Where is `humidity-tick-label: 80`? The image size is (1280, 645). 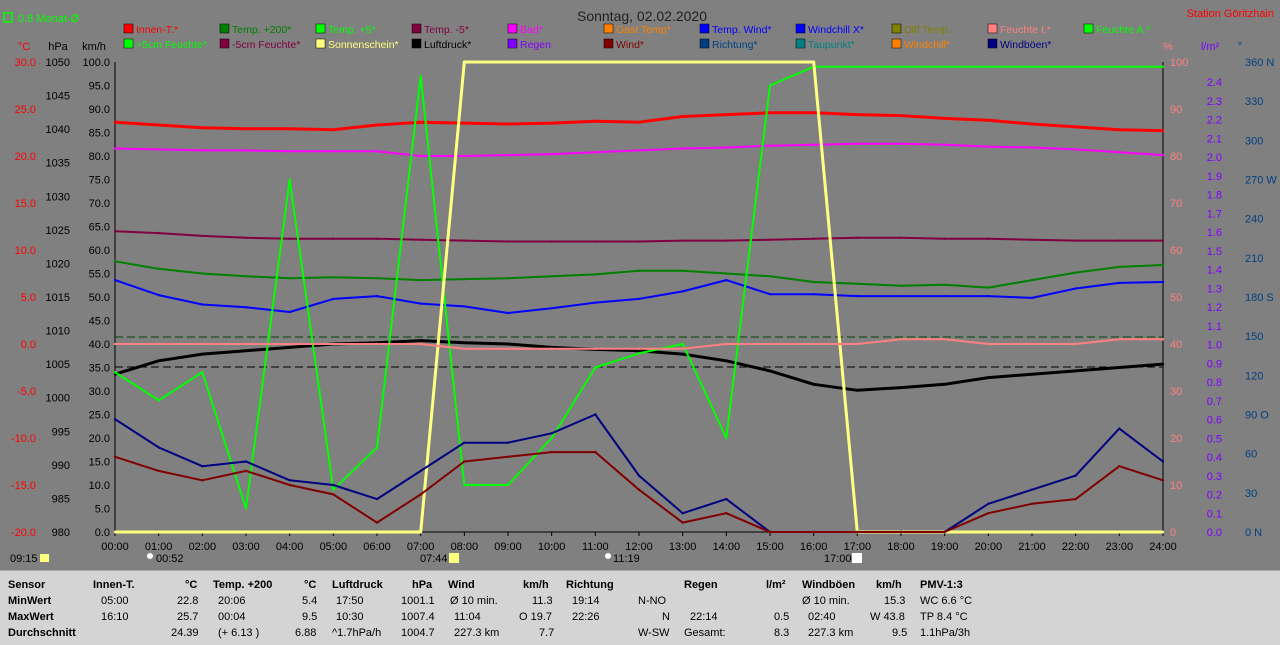 humidity-tick-label: 80 is located at coordinates (1176, 157).